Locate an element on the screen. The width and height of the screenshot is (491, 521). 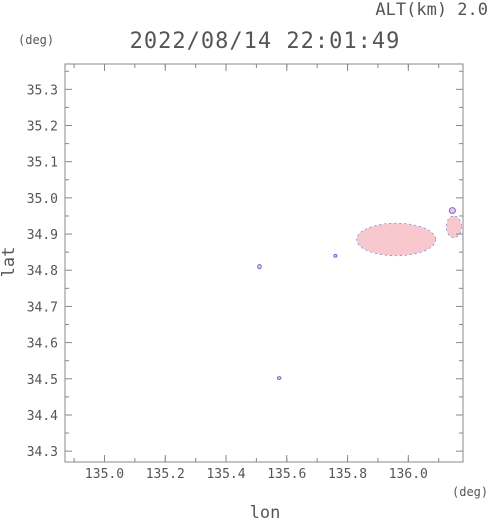
y-tick-label: 34.5 is located at coordinates (42, 380).